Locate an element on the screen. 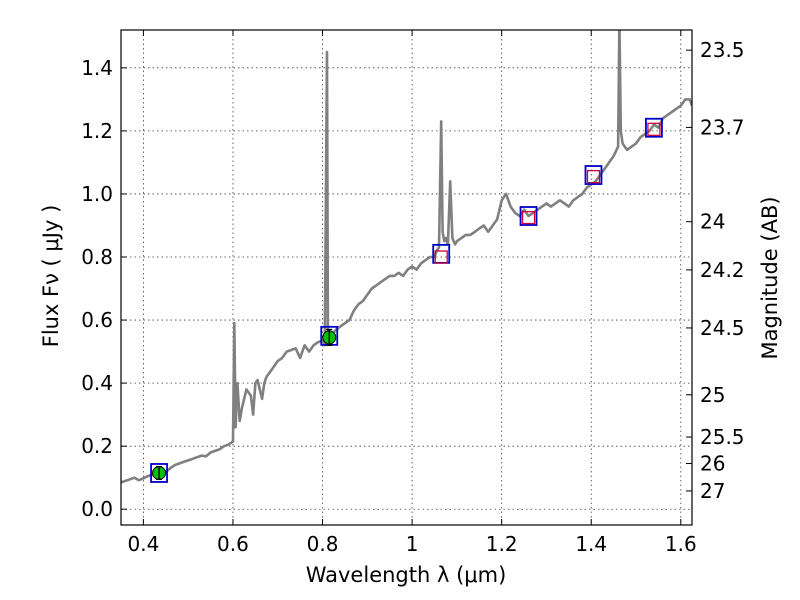 This screenshot has height=600, width=800. x-tick-label: 1.2 is located at coordinates (502, 544).